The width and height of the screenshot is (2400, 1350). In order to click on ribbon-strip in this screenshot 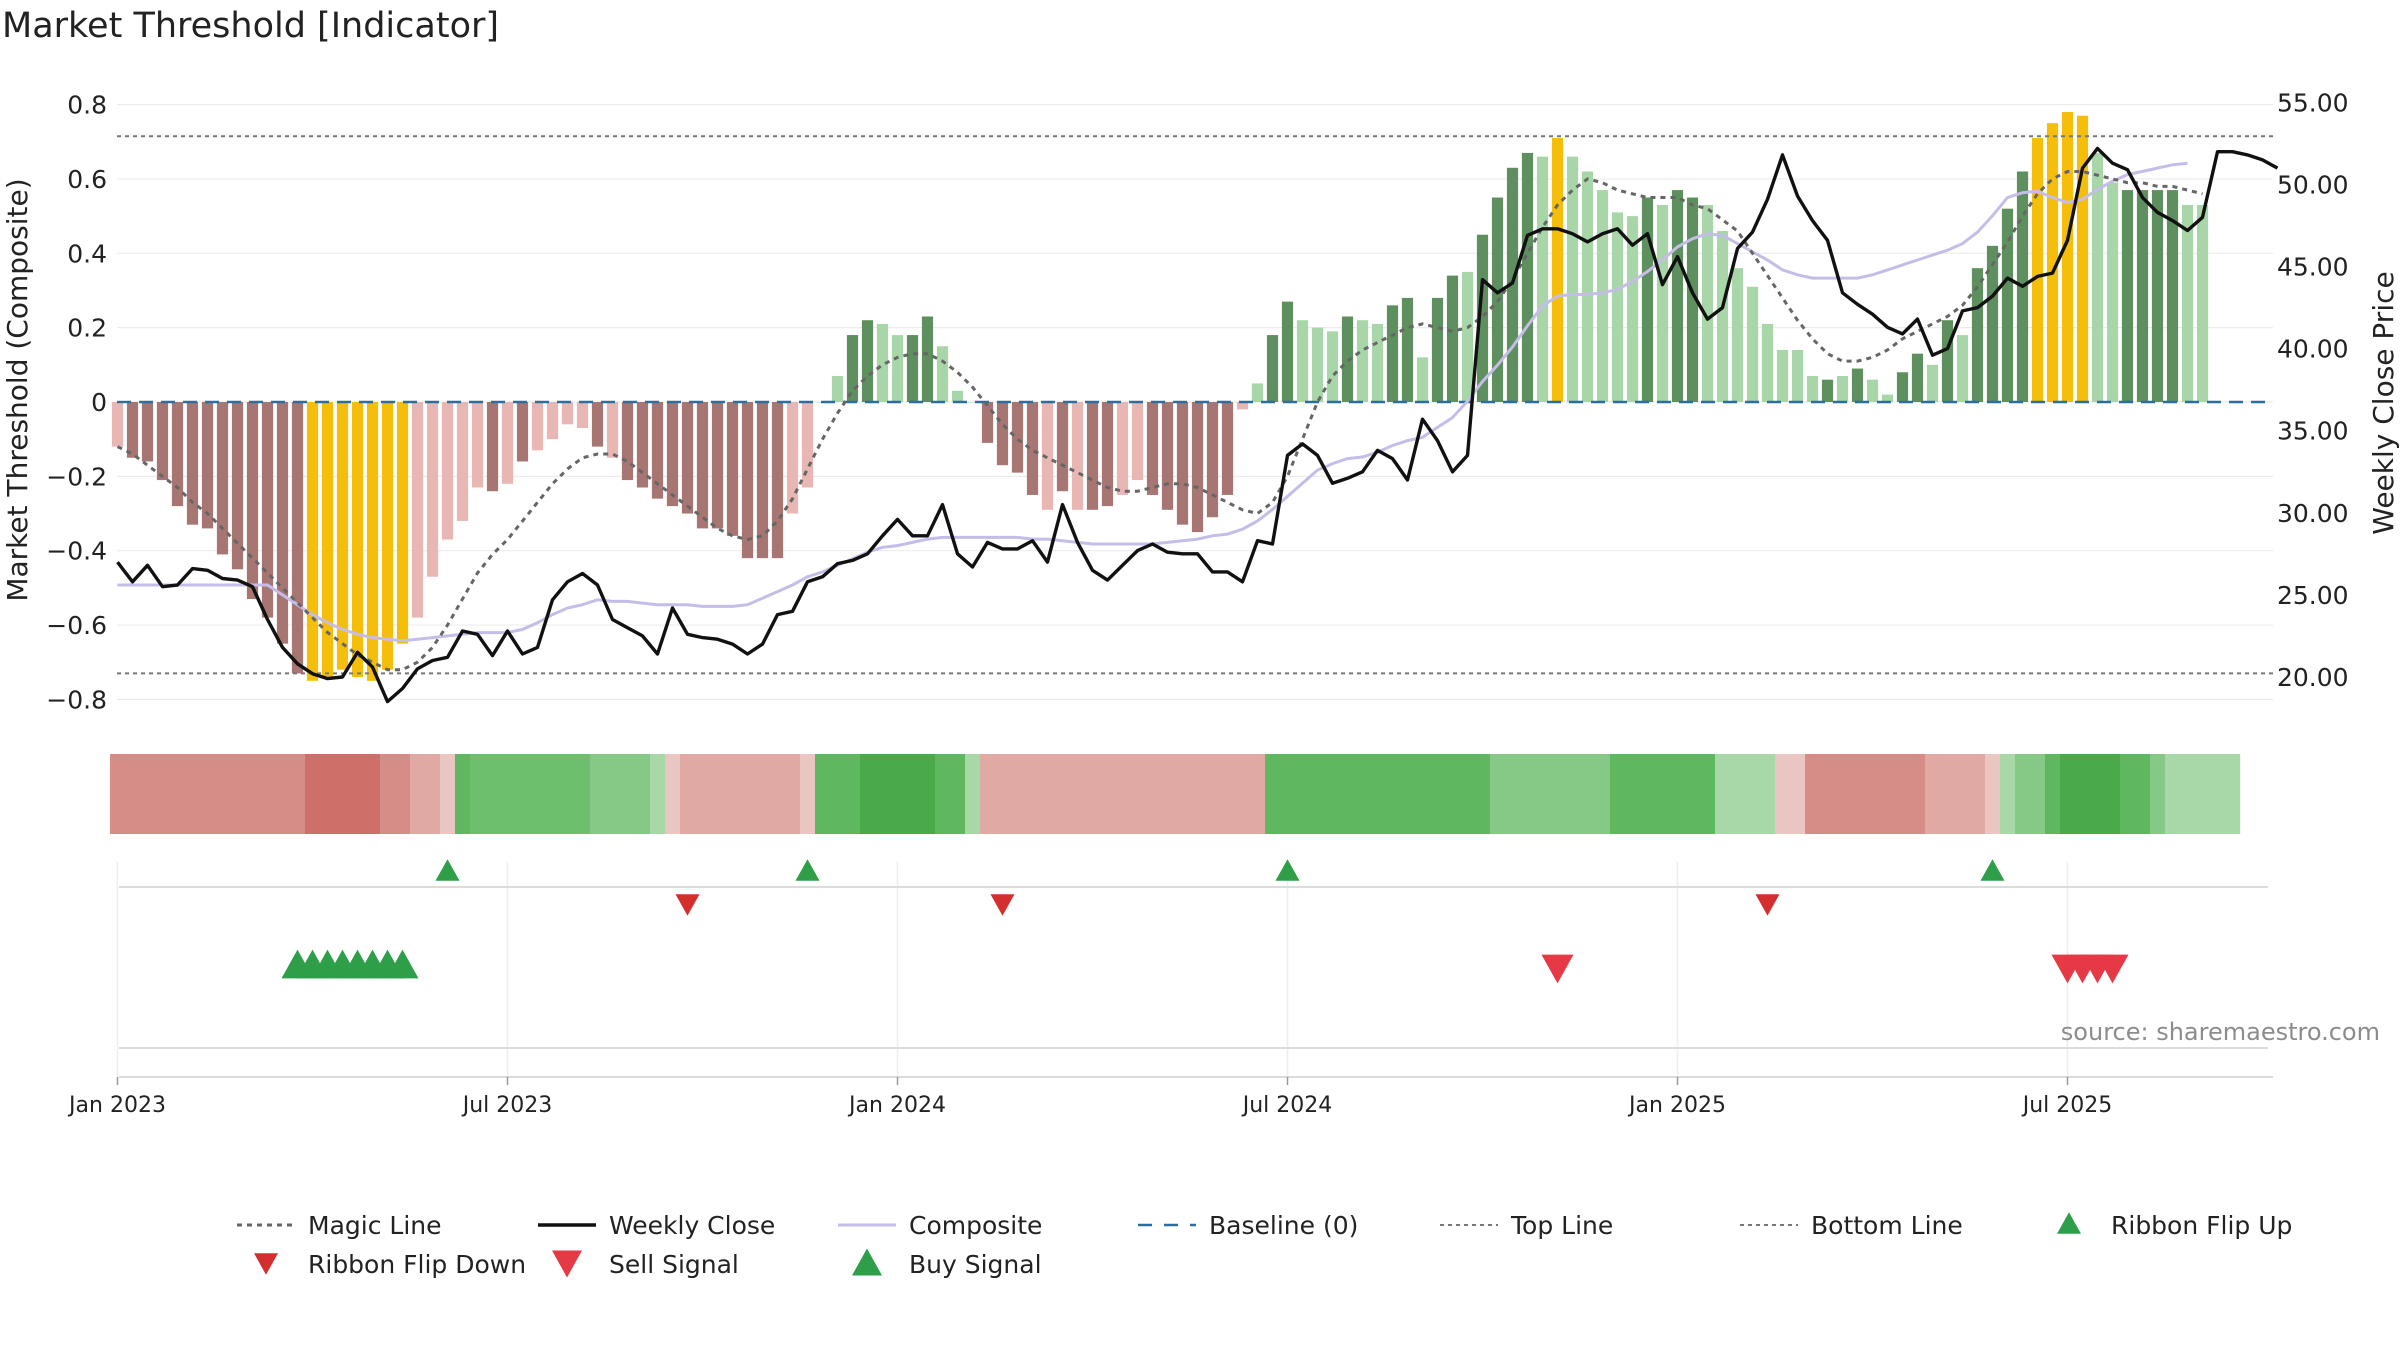, I will do `click(1175, 794)`.